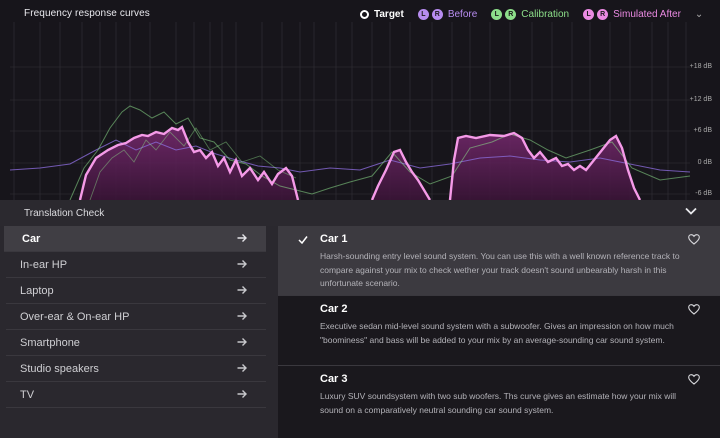  What do you see at coordinates (135, 239) in the screenshot?
I see `category-item-car: Car` at bounding box center [135, 239].